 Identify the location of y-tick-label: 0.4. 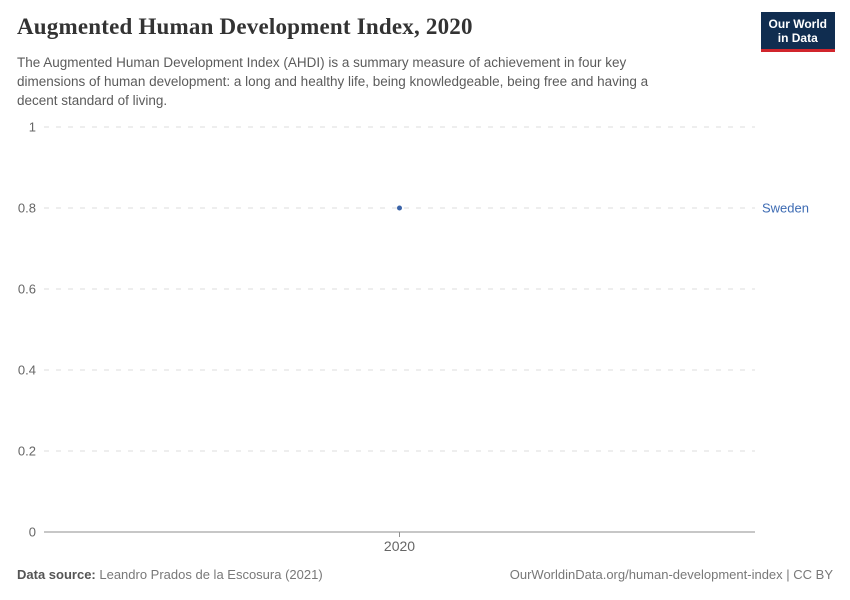
(27, 370).